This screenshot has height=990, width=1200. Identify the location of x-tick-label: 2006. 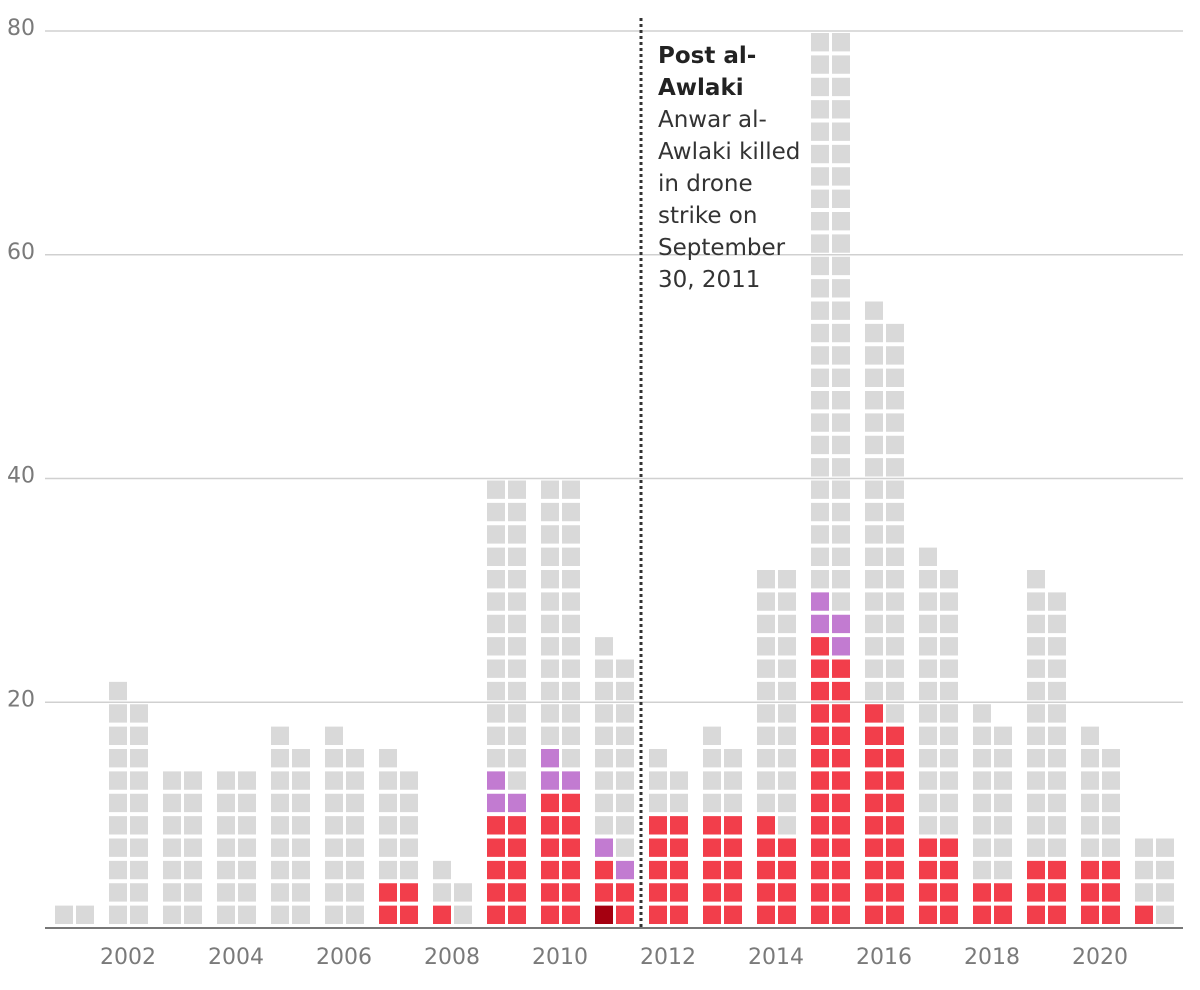
(344, 957).